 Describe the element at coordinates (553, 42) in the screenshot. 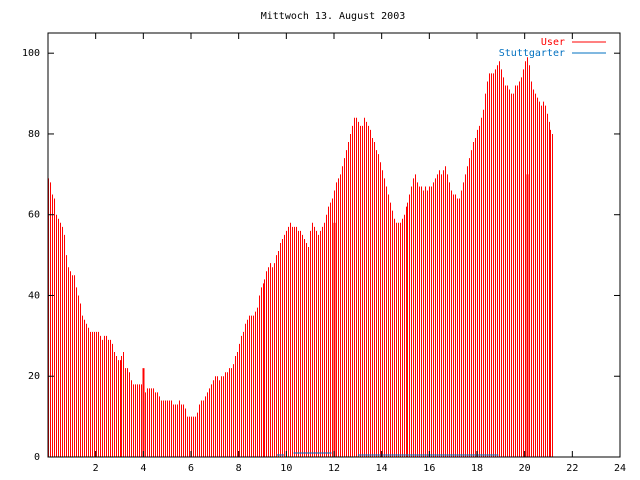

I see `legend-label-user: User` at that location.